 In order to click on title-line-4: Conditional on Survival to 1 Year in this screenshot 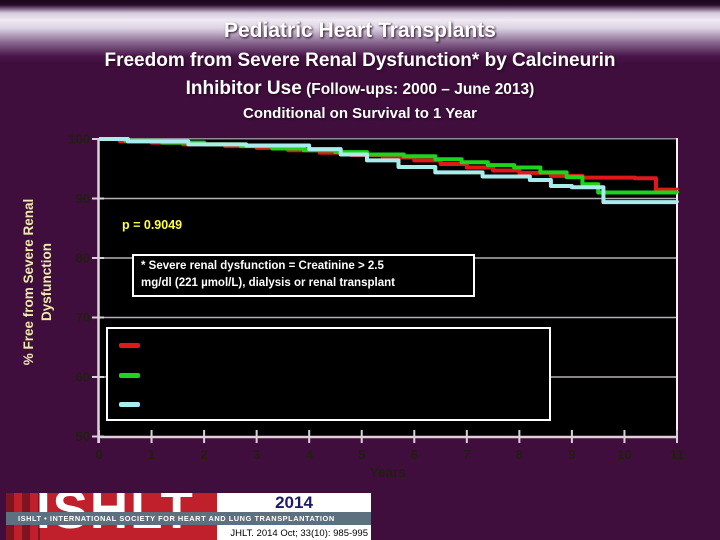, I will do `click(360, 113)`.